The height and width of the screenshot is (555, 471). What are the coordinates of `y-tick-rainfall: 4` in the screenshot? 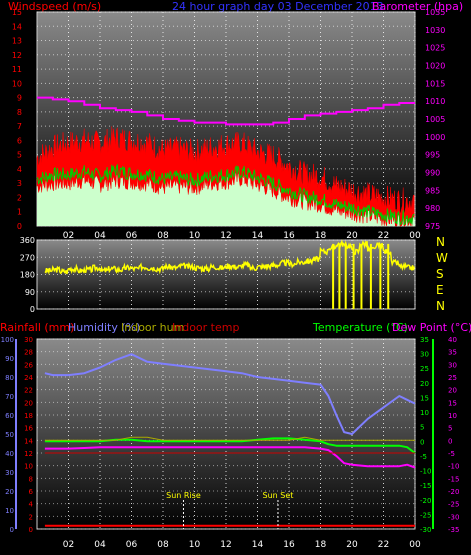 It's located at (31, 505).